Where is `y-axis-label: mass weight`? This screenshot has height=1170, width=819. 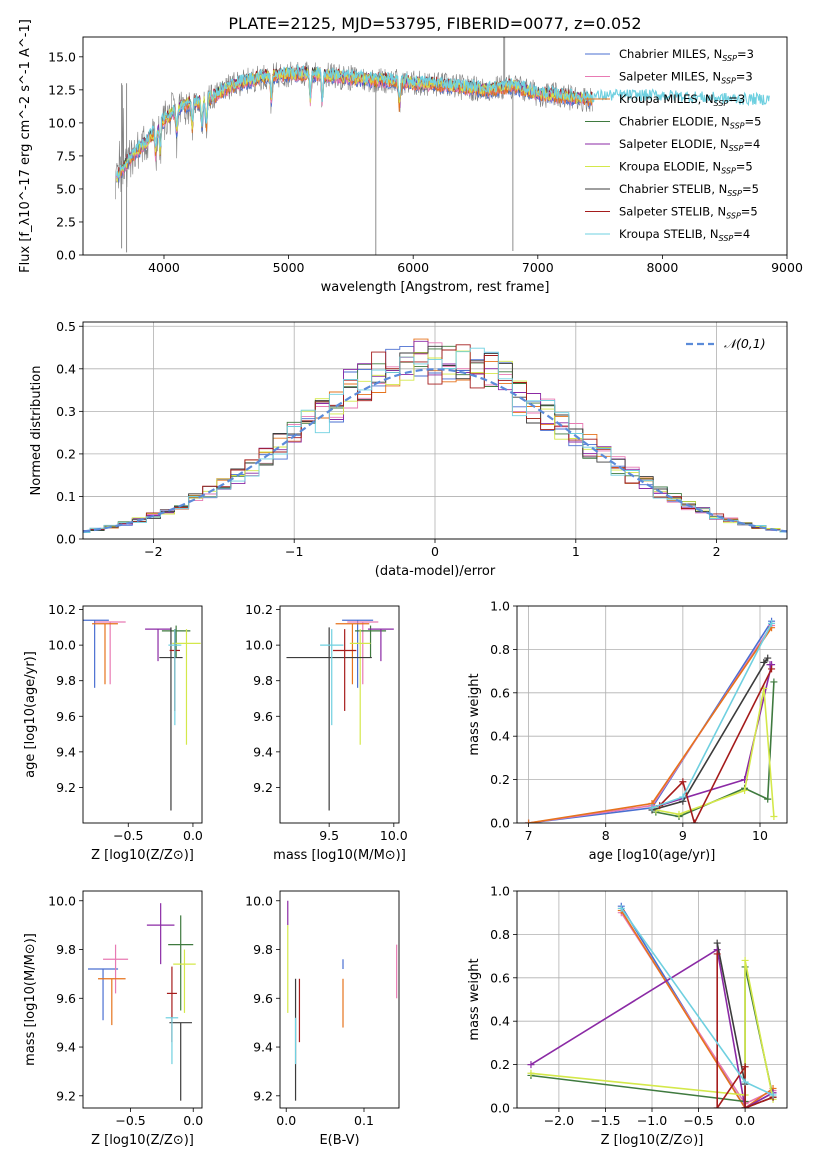 y-axis-label: mass weight is located at coordinates (474, 714).